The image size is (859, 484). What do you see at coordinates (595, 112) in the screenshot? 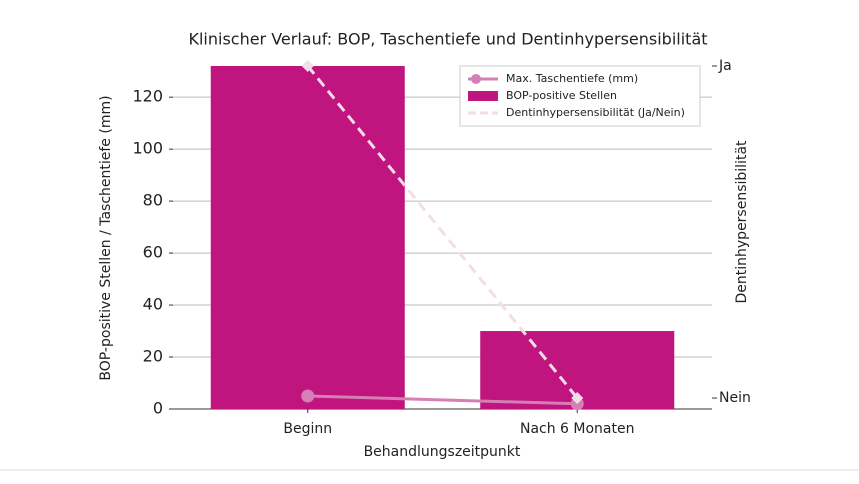
I see `legend-label: Dentinhypersensibilität (Ja/Nein)` at bounding box center [595, 112].